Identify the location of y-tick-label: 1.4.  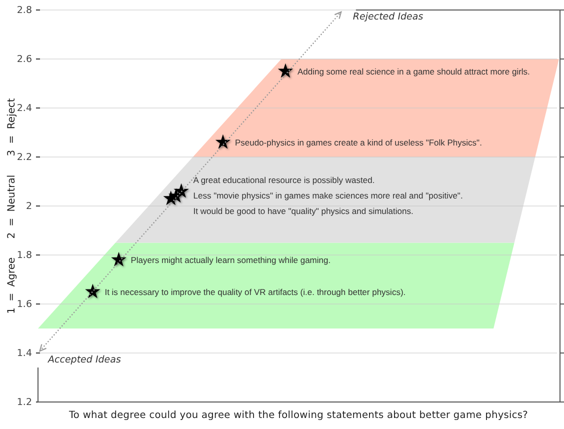
(24, 354).